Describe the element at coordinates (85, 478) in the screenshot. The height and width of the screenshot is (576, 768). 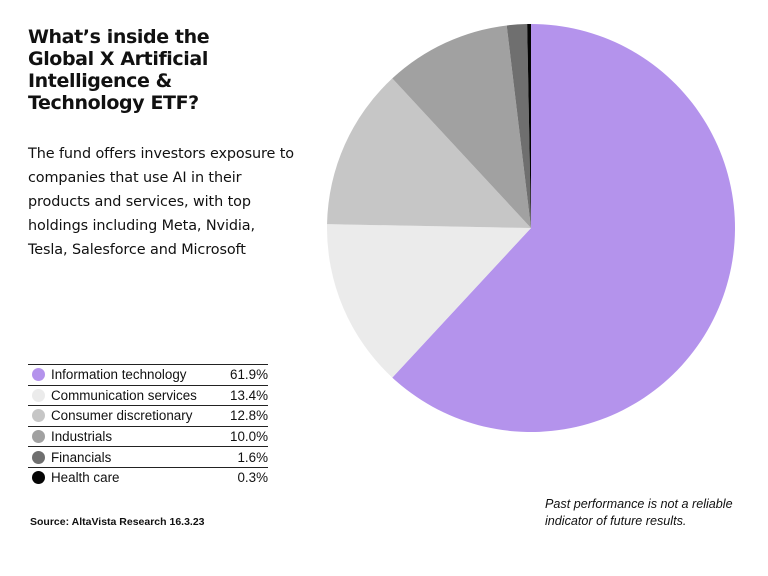
I see `legend-label: Health care` at that location.